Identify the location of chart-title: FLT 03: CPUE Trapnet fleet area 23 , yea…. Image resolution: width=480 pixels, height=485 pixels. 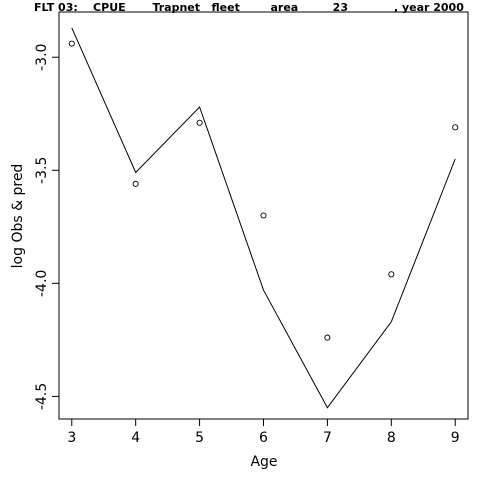
(249, 7).